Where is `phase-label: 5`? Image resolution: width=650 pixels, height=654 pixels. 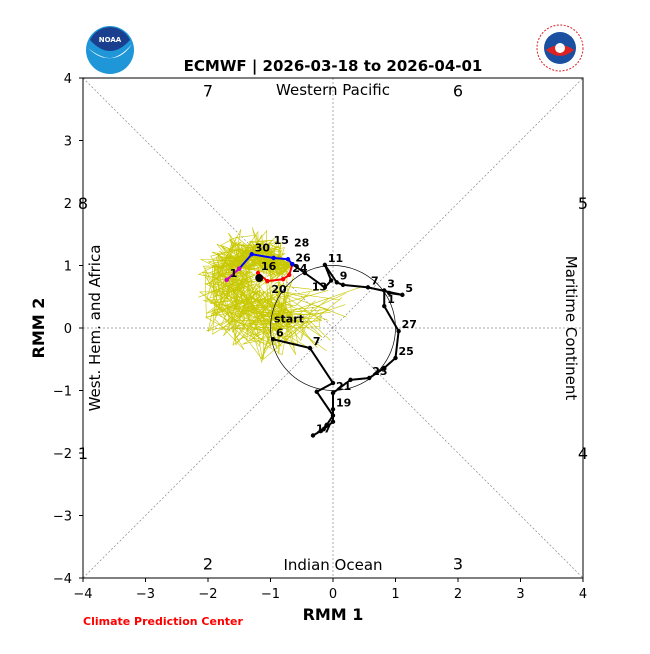
phase-label: 5 is located at coordinates (583, 203).